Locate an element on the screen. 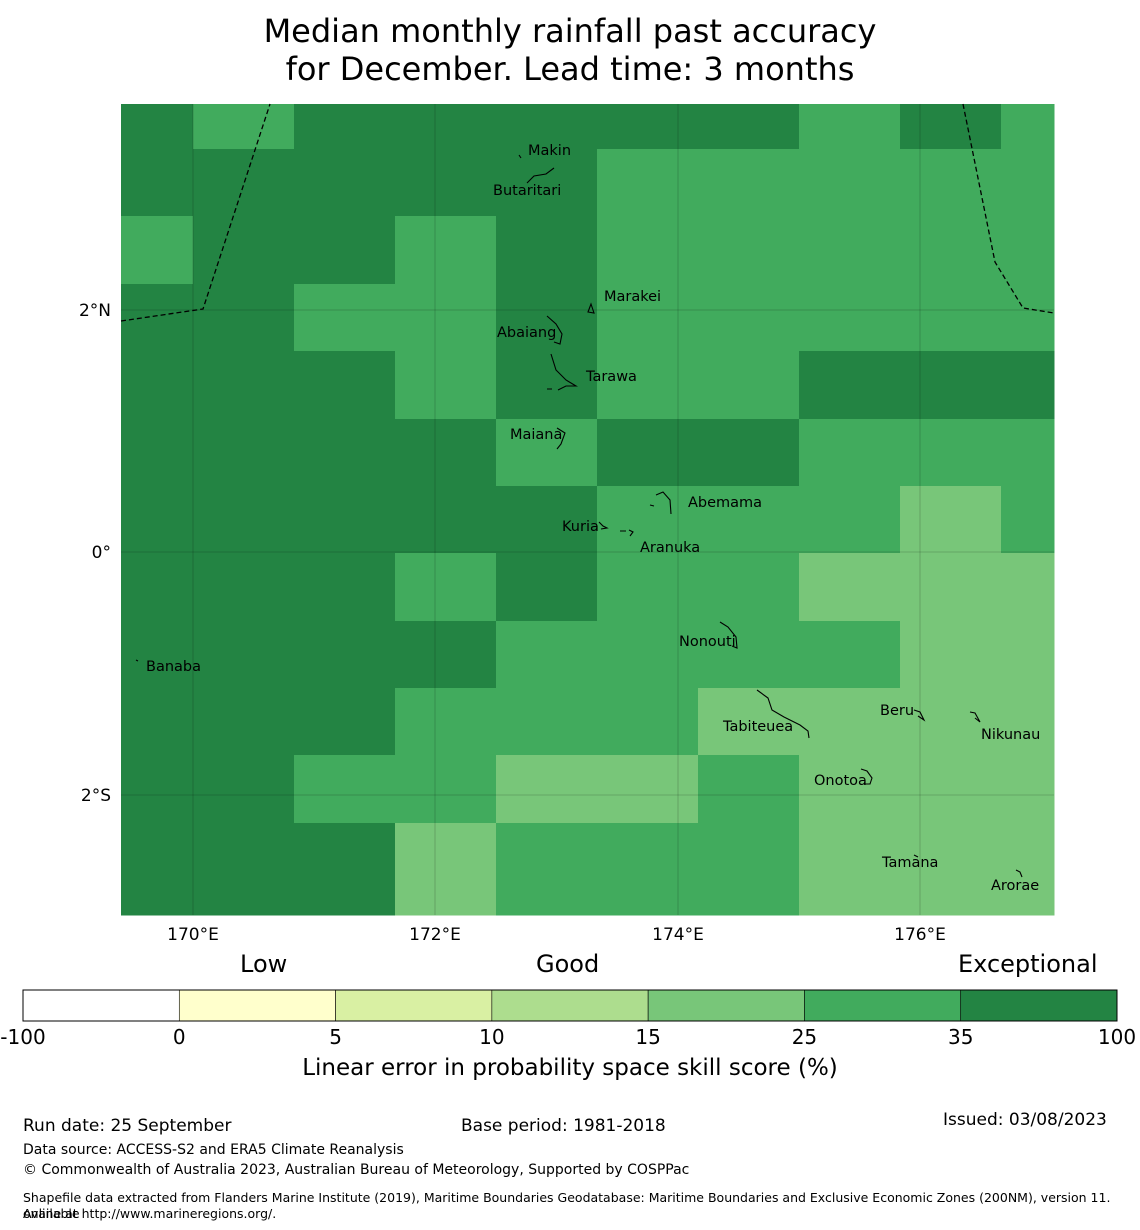  island-tamana-shape is located at coordinates (916, 856).